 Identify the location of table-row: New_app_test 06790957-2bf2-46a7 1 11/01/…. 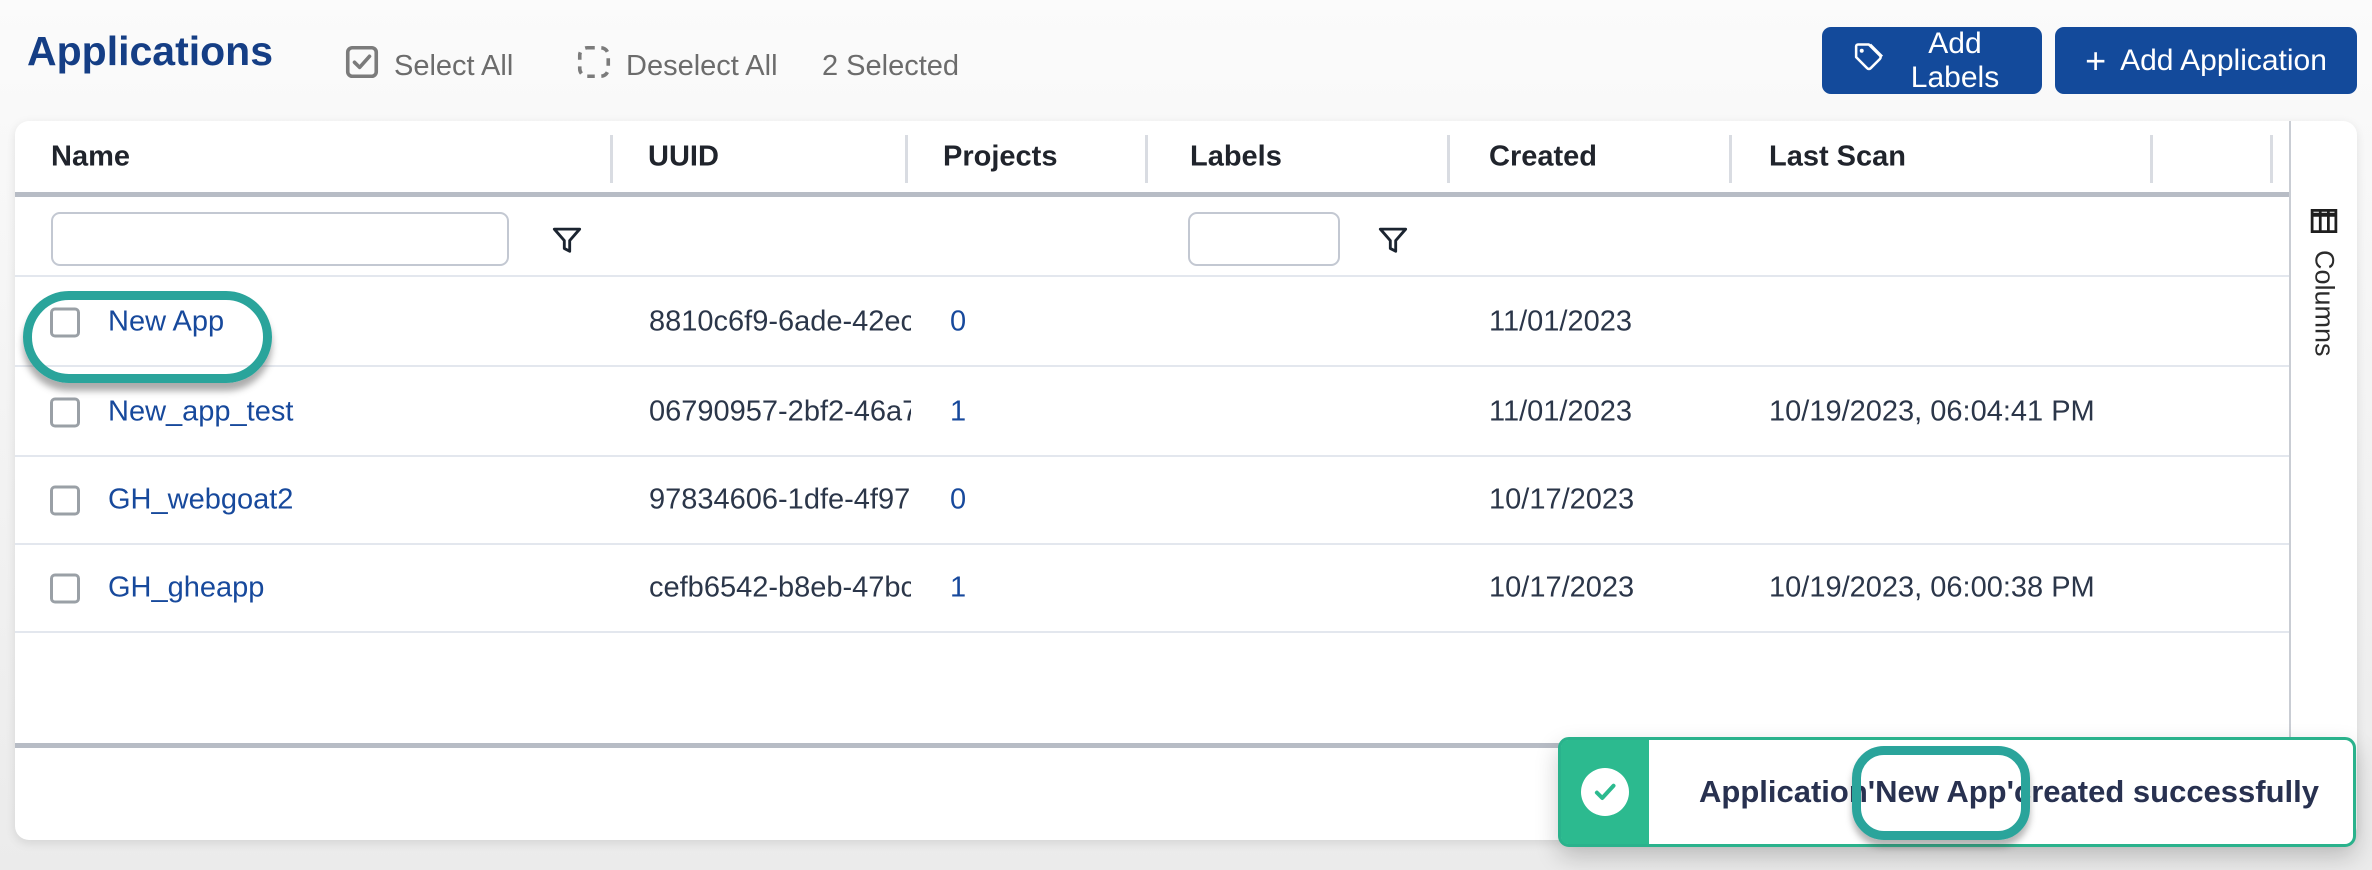
(1152, 413).